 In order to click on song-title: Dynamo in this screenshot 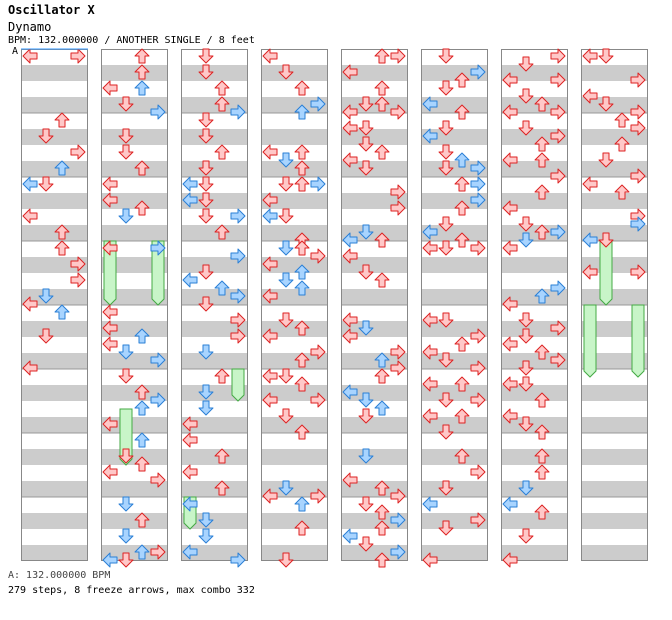, I will do `click(30, 27)`.